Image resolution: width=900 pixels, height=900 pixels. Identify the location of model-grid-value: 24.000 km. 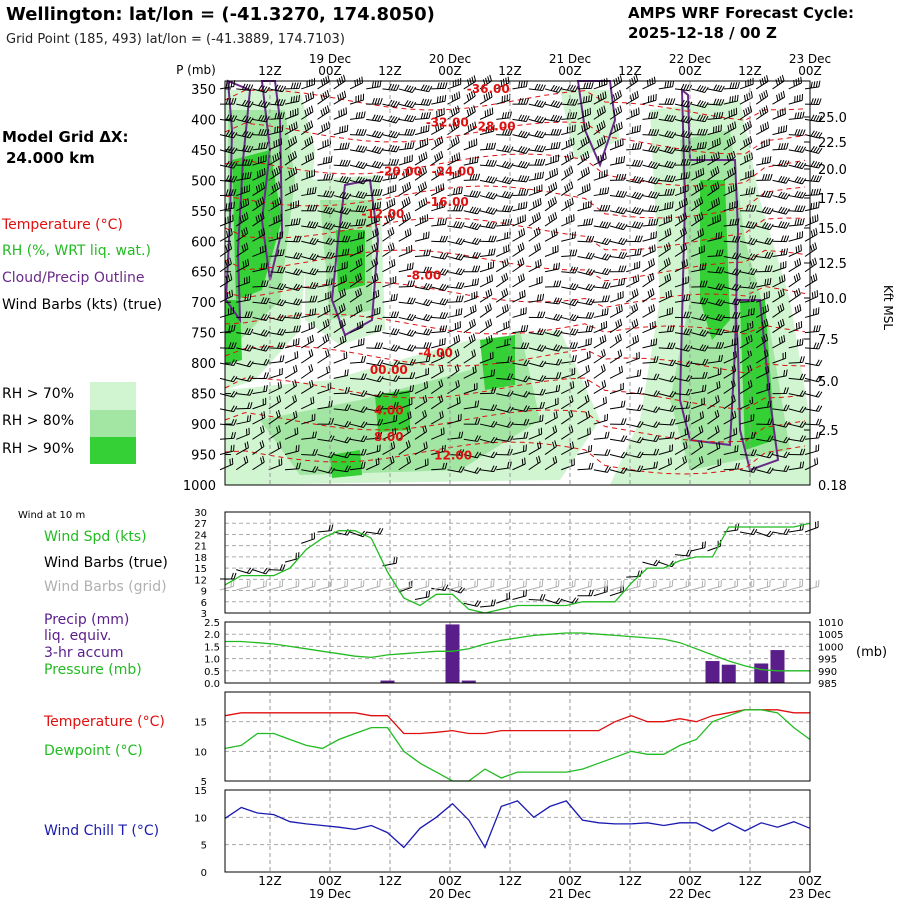
(50, 158).